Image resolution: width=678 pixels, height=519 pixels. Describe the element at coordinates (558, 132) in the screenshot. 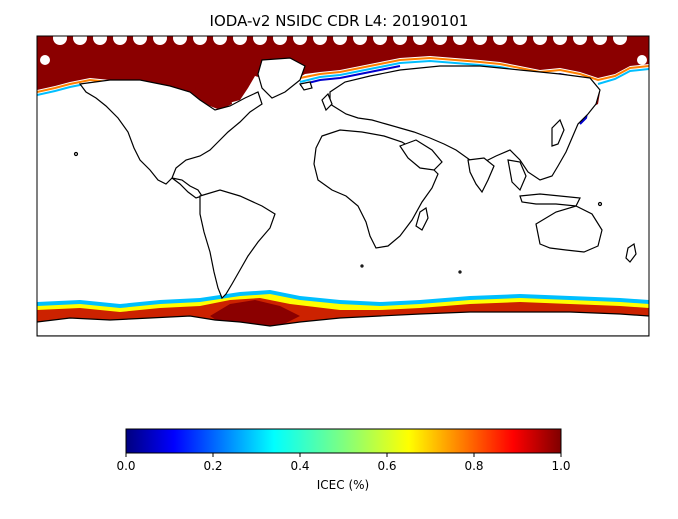

I see `japan` at that location.